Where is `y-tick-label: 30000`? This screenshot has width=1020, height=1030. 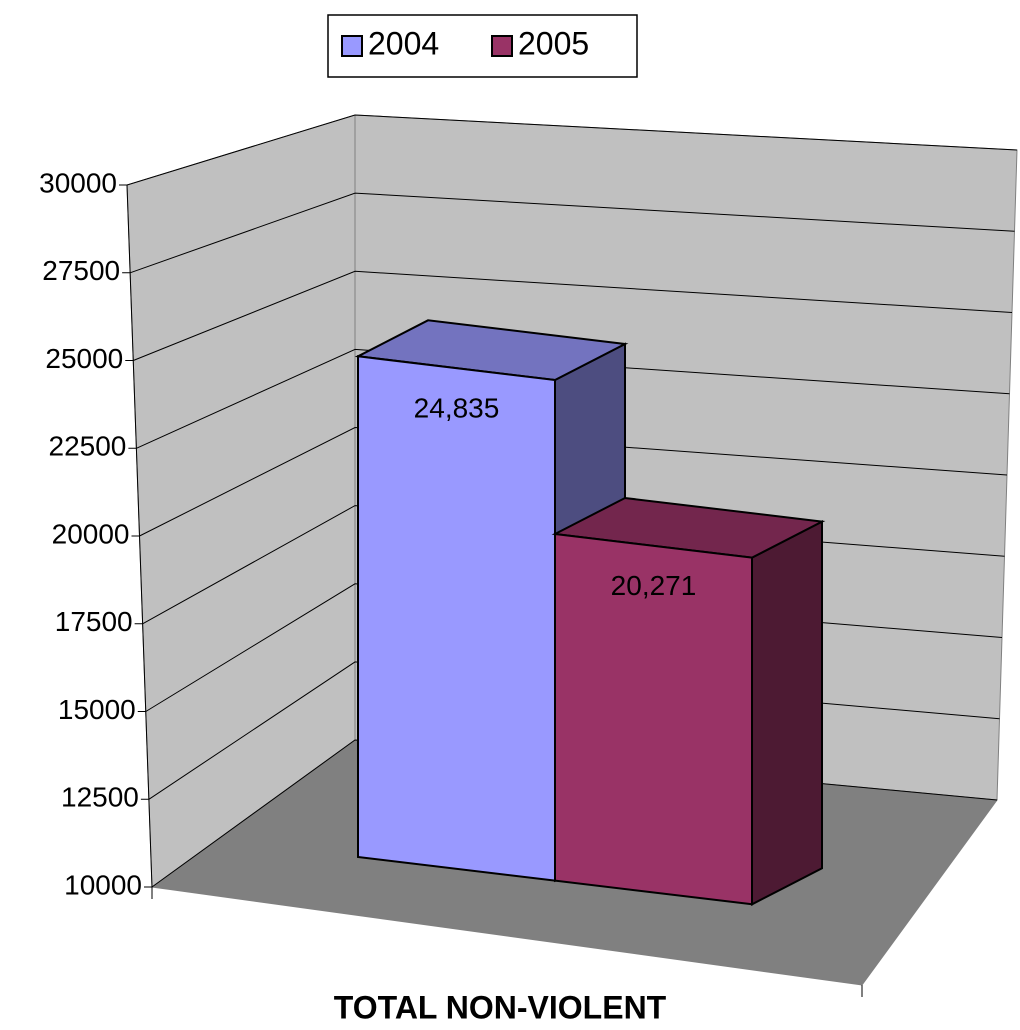 y-tick-label: 30000 is located at coordinates (78, 182).